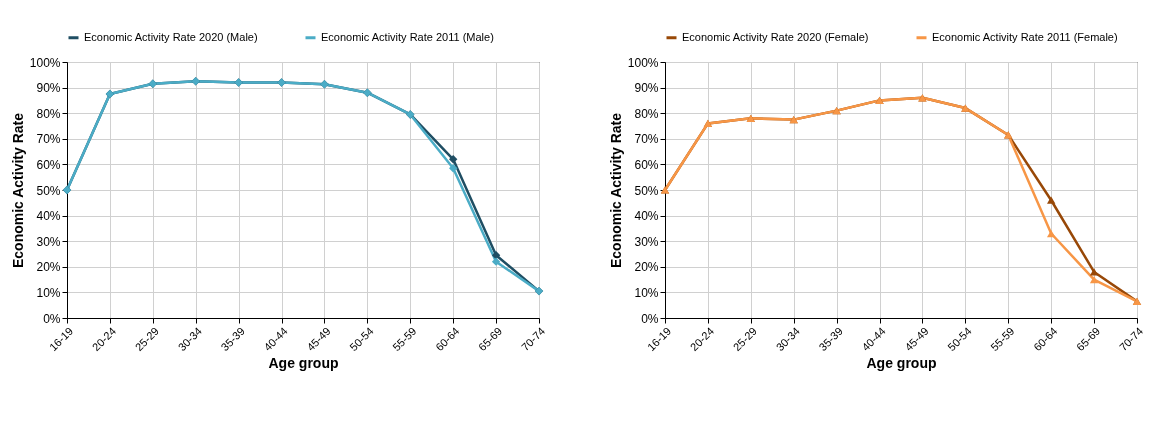 This screenshot has height=441, width=1161. What do you see at coordinates (171, 36) in the screenshot?
I see `legend-label: Economic Activity Rate 2020 (Male)` at bounding box center [171, 36].